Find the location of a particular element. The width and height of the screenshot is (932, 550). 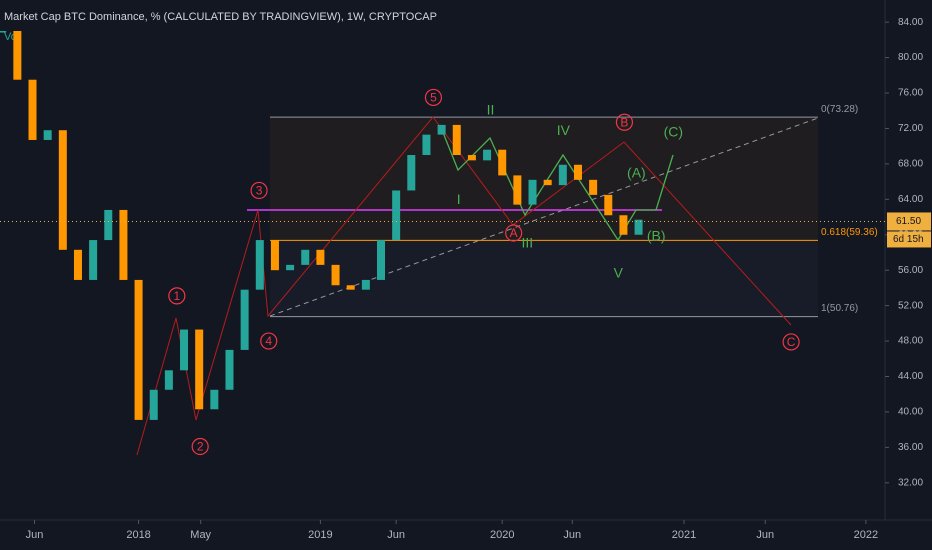

wave-label: B is located at coordinates (624, 122).